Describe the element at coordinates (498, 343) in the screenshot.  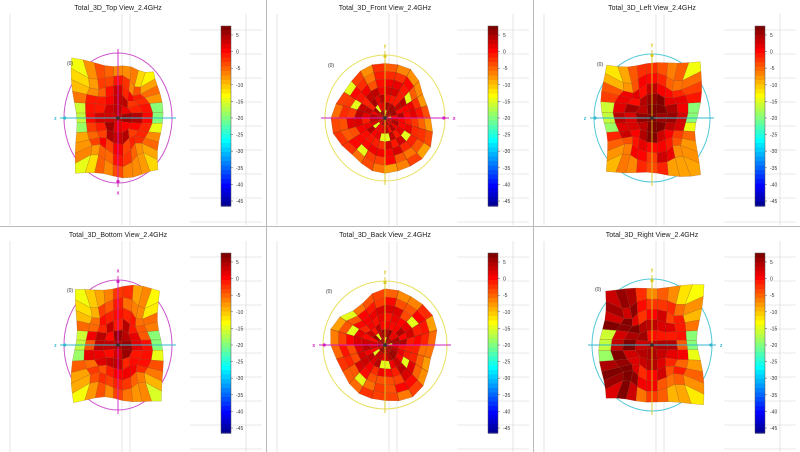
I see `colorbar: 5 0 -5 -10 -15 -20 -25 -30 -35 -40 -45` at that location.